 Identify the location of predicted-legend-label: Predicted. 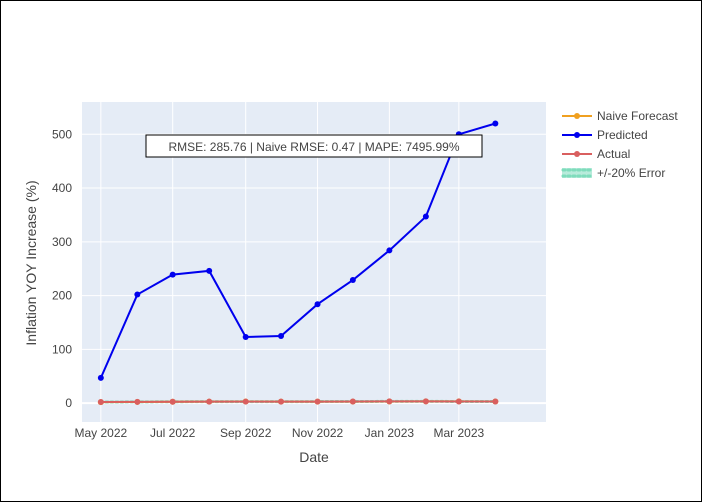
(622, 135).